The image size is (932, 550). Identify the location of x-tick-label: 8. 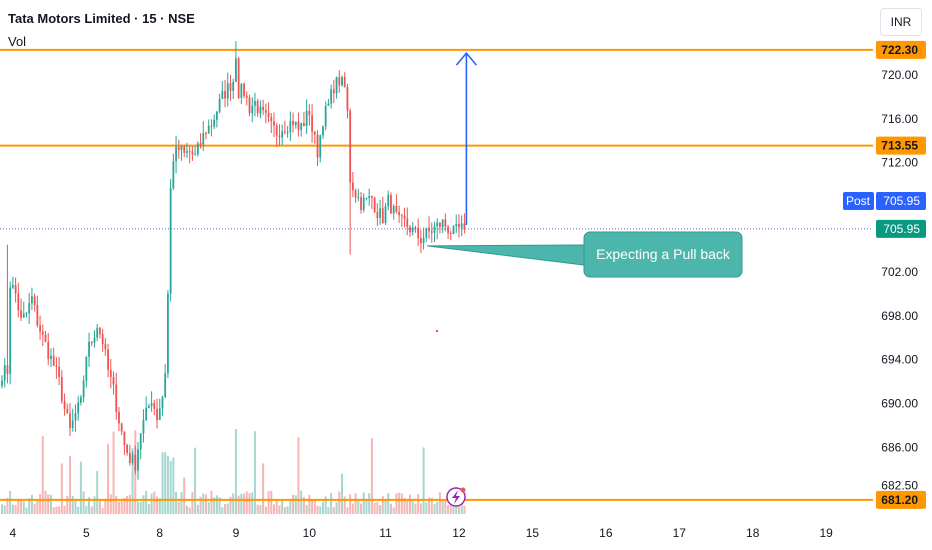
(159, 533).